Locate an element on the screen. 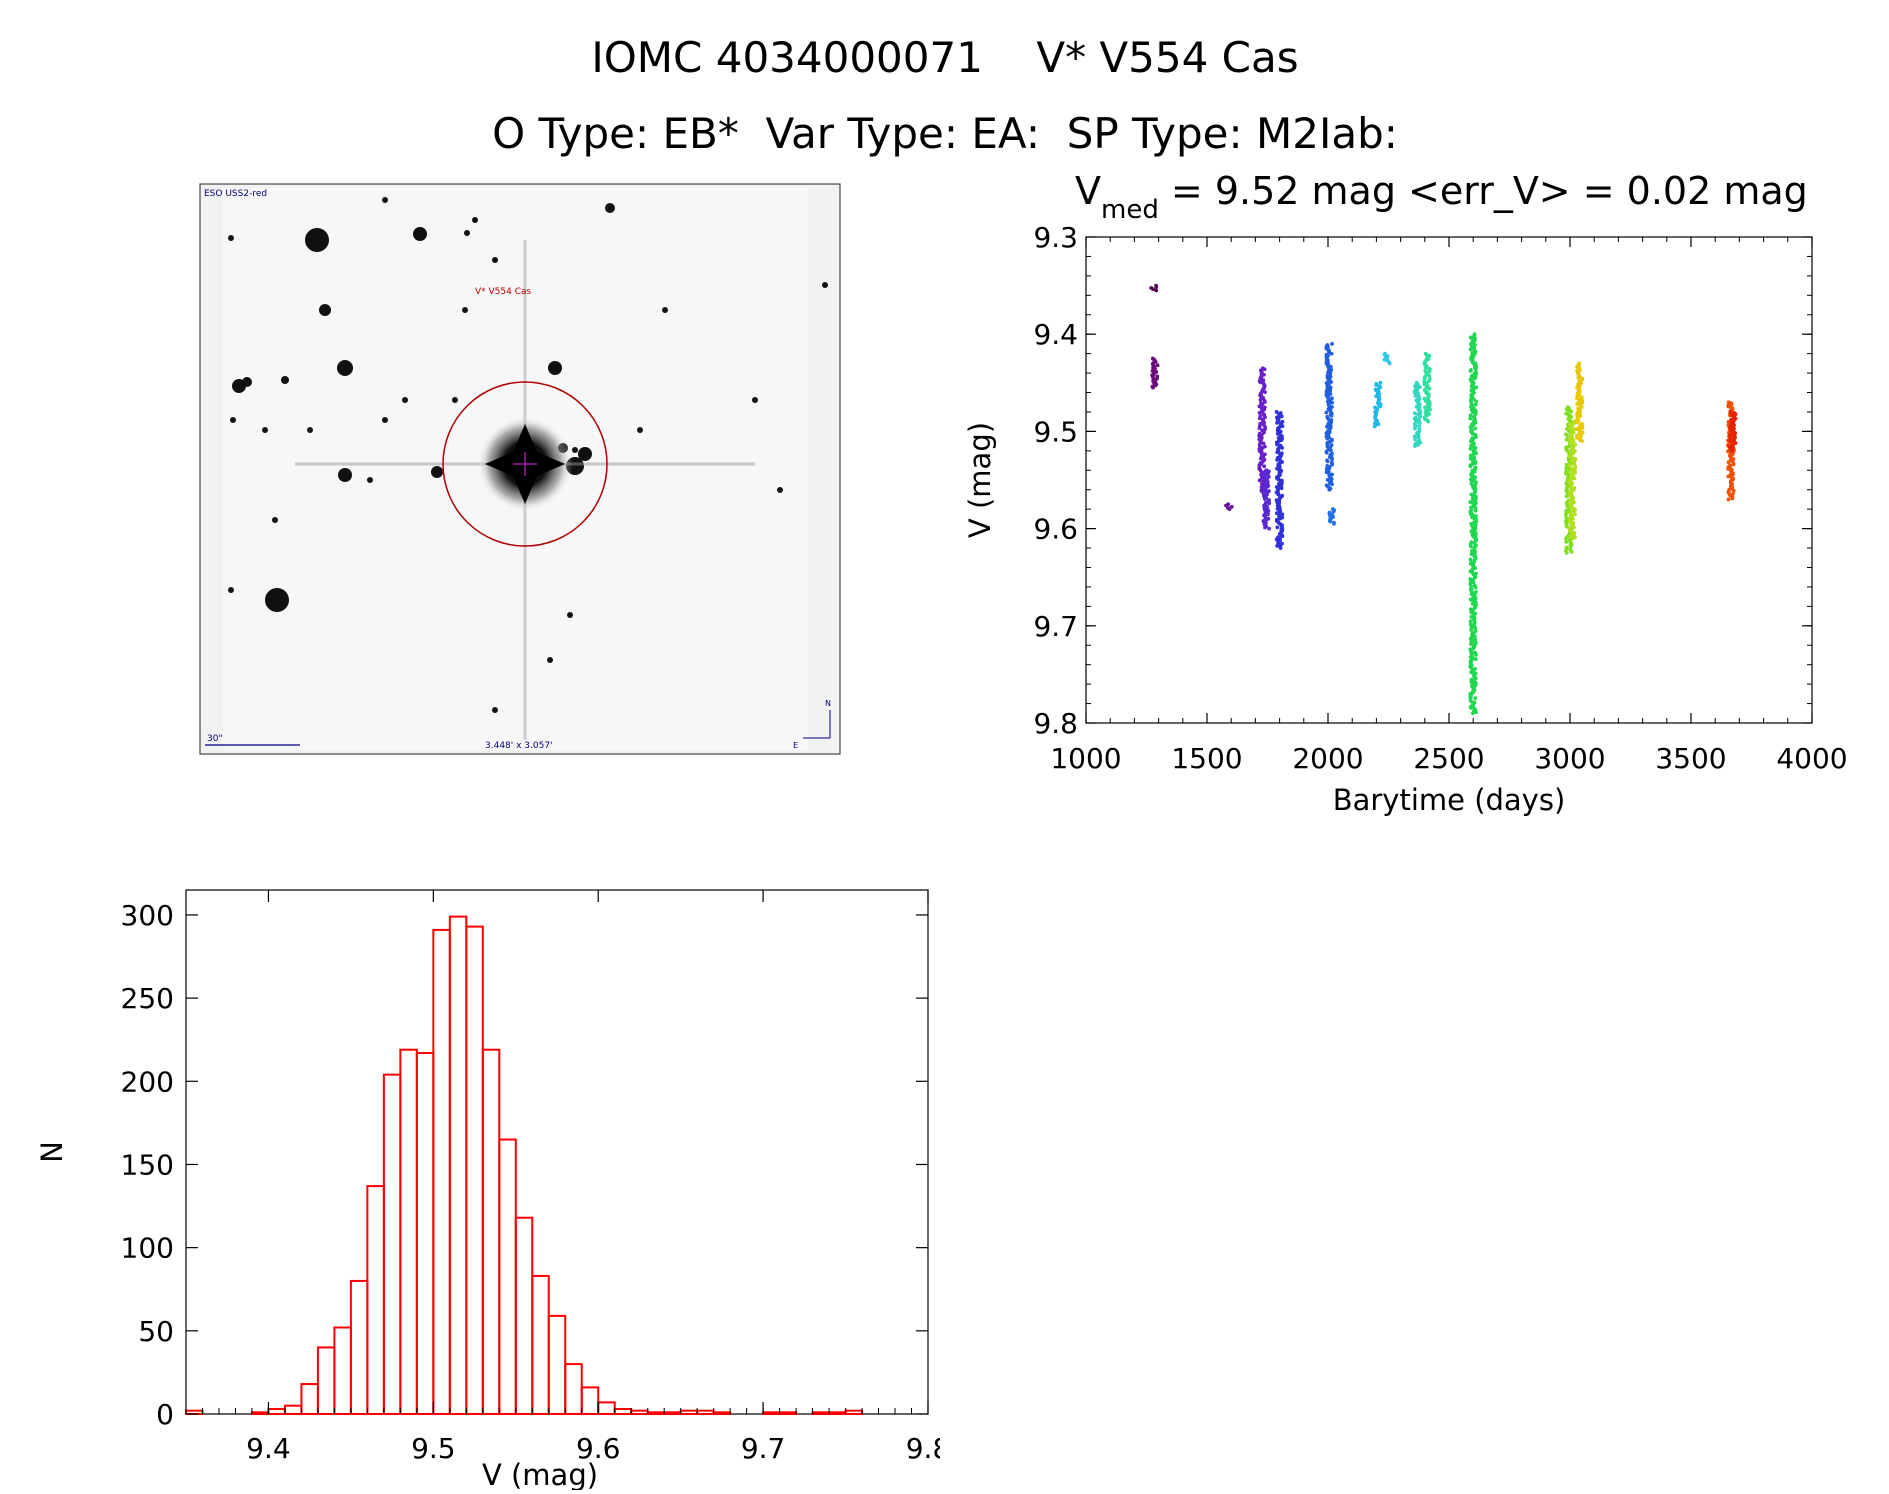 The height and width of the screenshot is (1494, 1889). y-tick-label: 300 is located at coordinates (147, 915).